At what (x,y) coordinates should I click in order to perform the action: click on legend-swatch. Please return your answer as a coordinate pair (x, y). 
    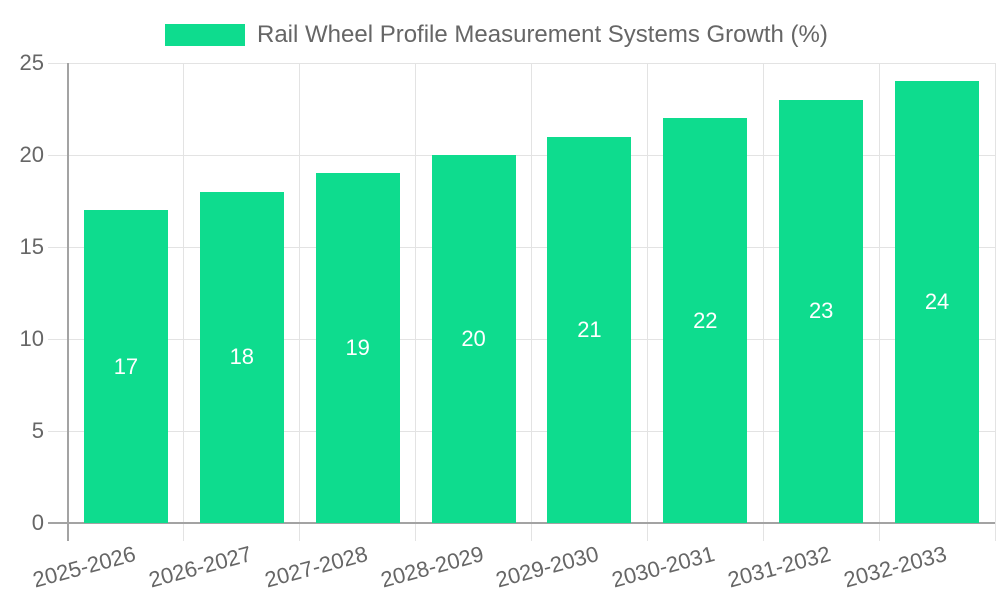
    Looking at the image, I should click on (205, 35).